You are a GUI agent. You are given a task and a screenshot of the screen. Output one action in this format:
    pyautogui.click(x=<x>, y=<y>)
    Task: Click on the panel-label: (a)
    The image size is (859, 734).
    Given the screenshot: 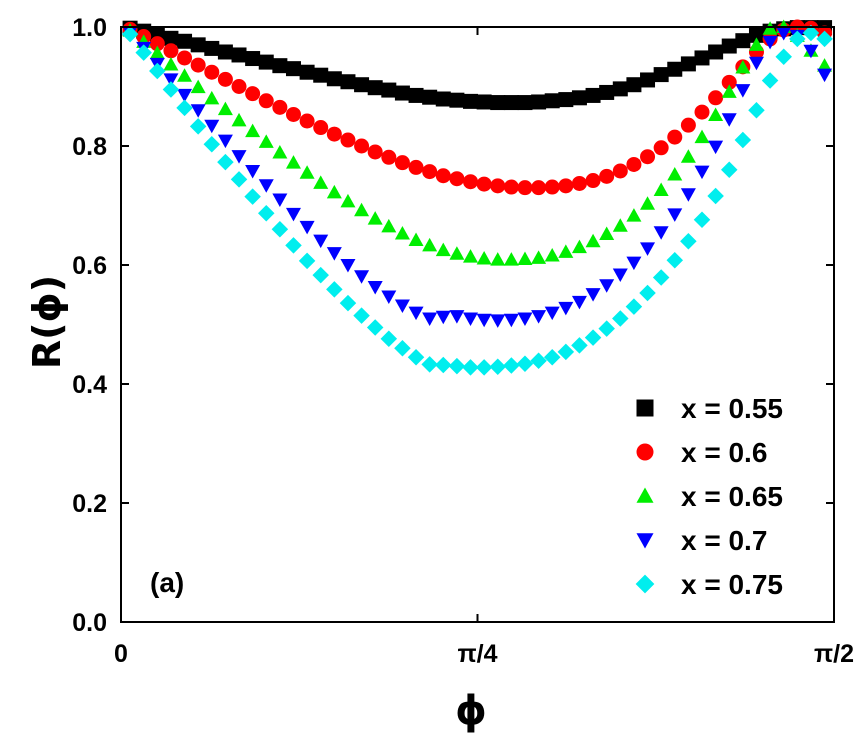 What is the action you would take?
    pyautogui.click(x=167, y=582)
    